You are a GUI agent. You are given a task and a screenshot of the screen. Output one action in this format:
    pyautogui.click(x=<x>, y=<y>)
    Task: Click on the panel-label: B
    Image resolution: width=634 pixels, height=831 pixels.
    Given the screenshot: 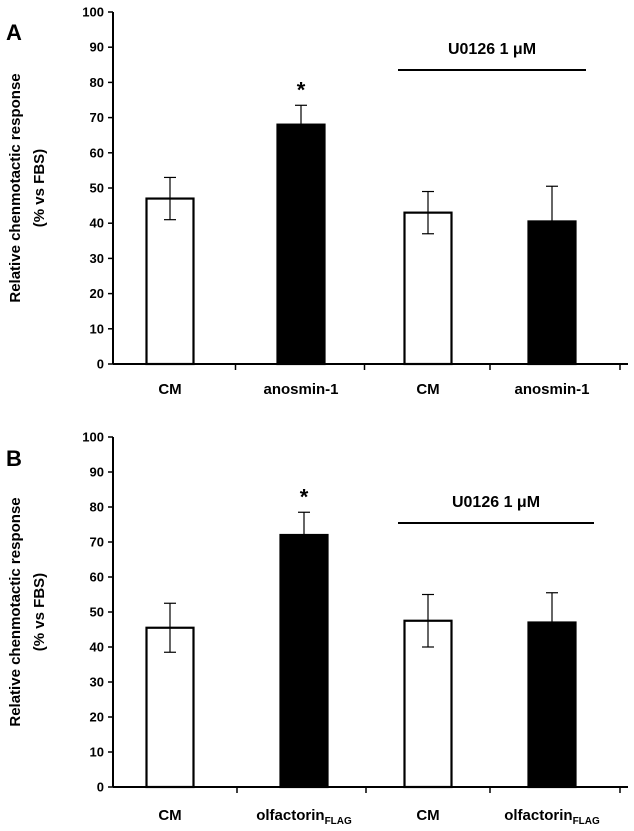 What is the action you would take?
    pyautogui.click(x=14, y=458)
    